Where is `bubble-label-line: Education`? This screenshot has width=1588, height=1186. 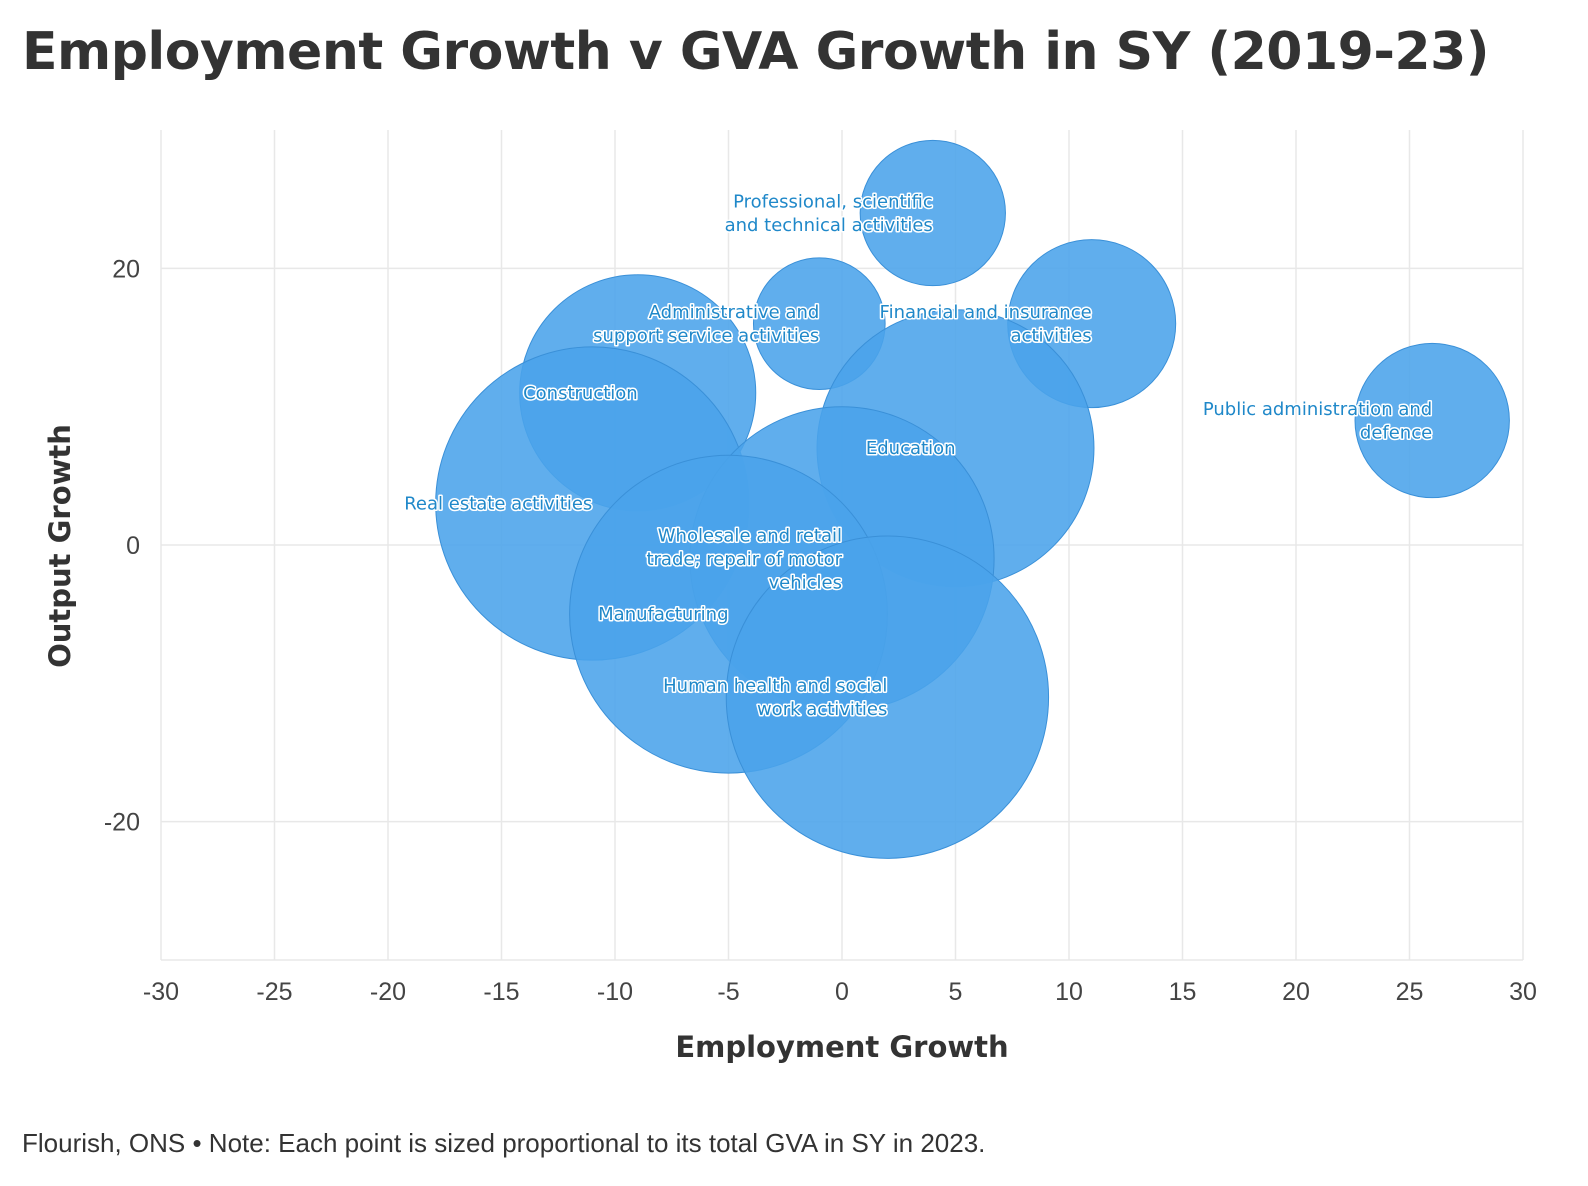 bubble-label-line: Education is located at coordinates (911, 448).